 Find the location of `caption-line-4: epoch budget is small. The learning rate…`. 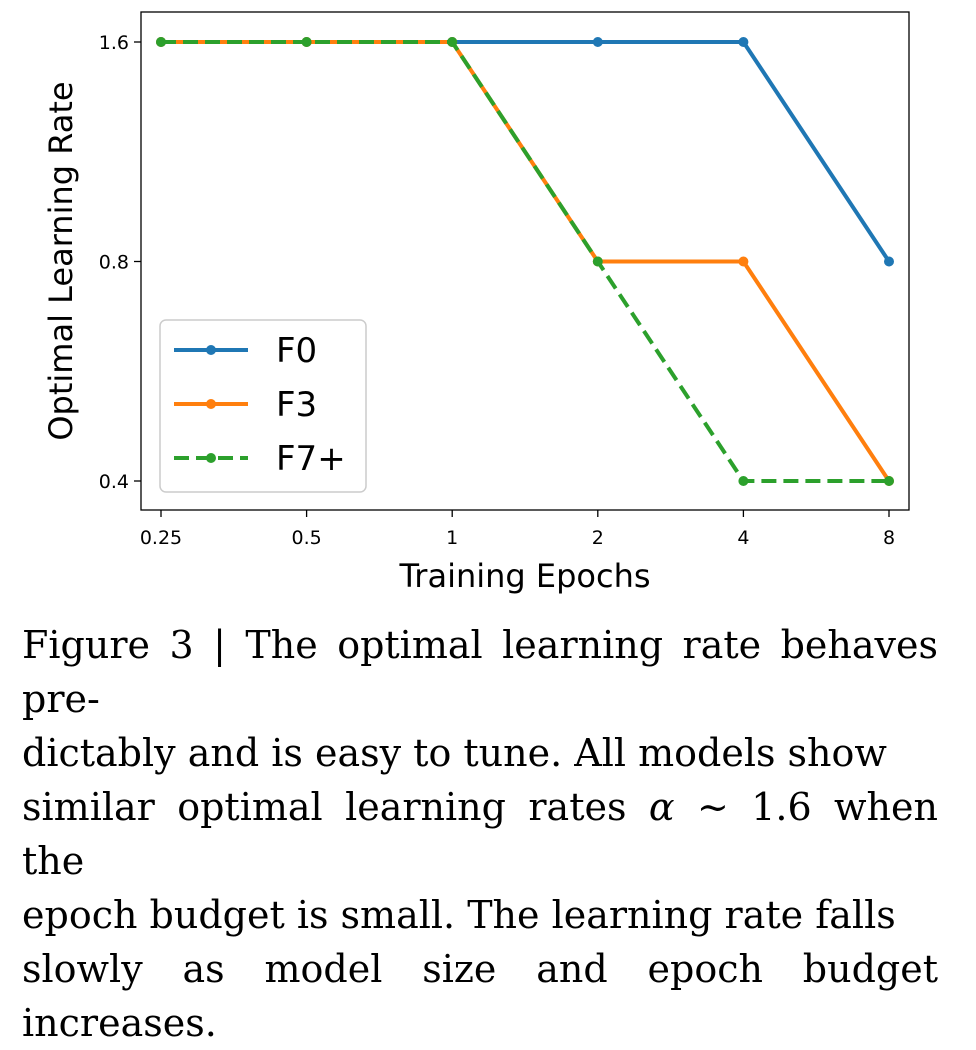

caption-line-4: epoch budget is small. The learning rate… is located at coordinates (459, 915).